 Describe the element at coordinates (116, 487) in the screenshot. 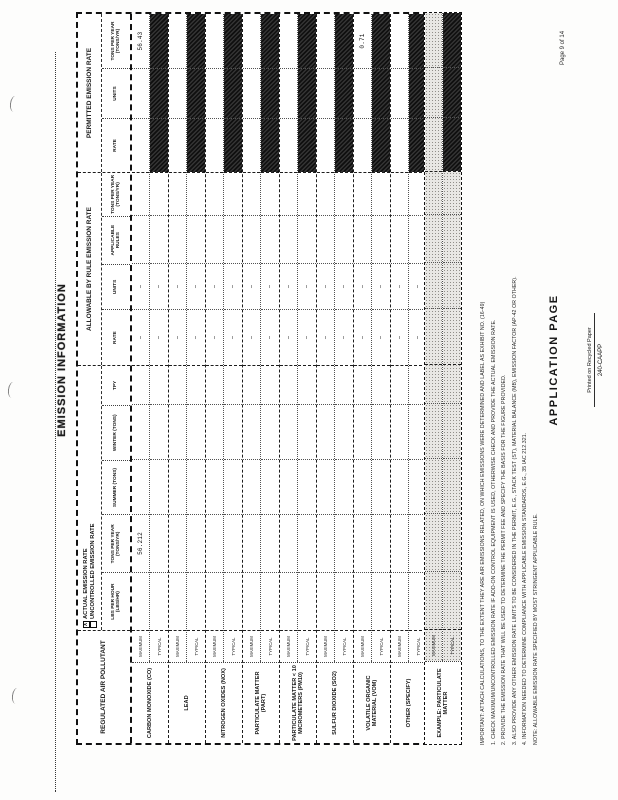

I see `col-summer: SUMMER (TONS)` at that location.